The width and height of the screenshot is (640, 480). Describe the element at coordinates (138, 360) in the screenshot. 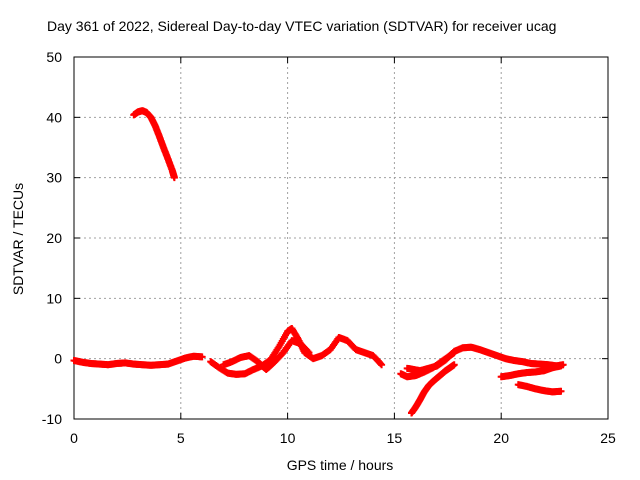

I see `series-seg1` at that location.